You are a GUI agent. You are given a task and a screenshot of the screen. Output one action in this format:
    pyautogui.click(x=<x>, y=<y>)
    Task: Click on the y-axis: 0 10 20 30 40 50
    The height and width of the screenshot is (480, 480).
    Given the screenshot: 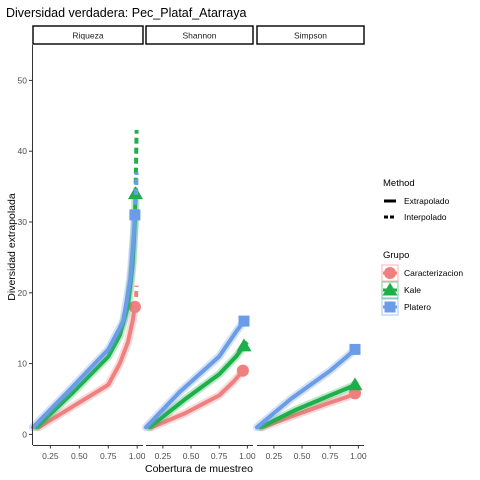 What is the action you would take?
    pyautogui.click(x=25, y=245)
    